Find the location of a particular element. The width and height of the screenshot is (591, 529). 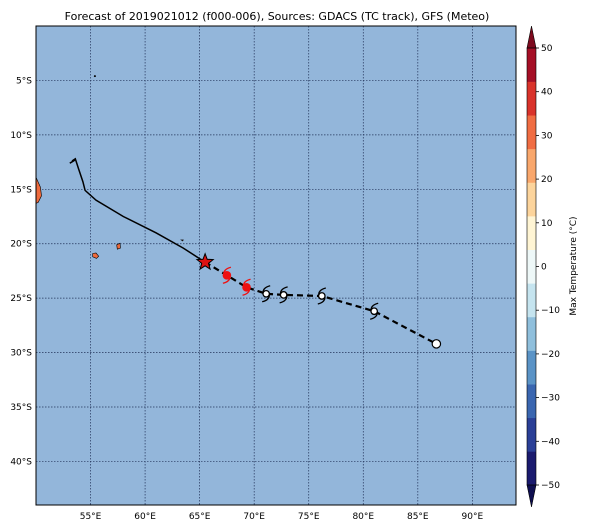

colorbar-tick-label: −20 is located at coordinates (550, 355).